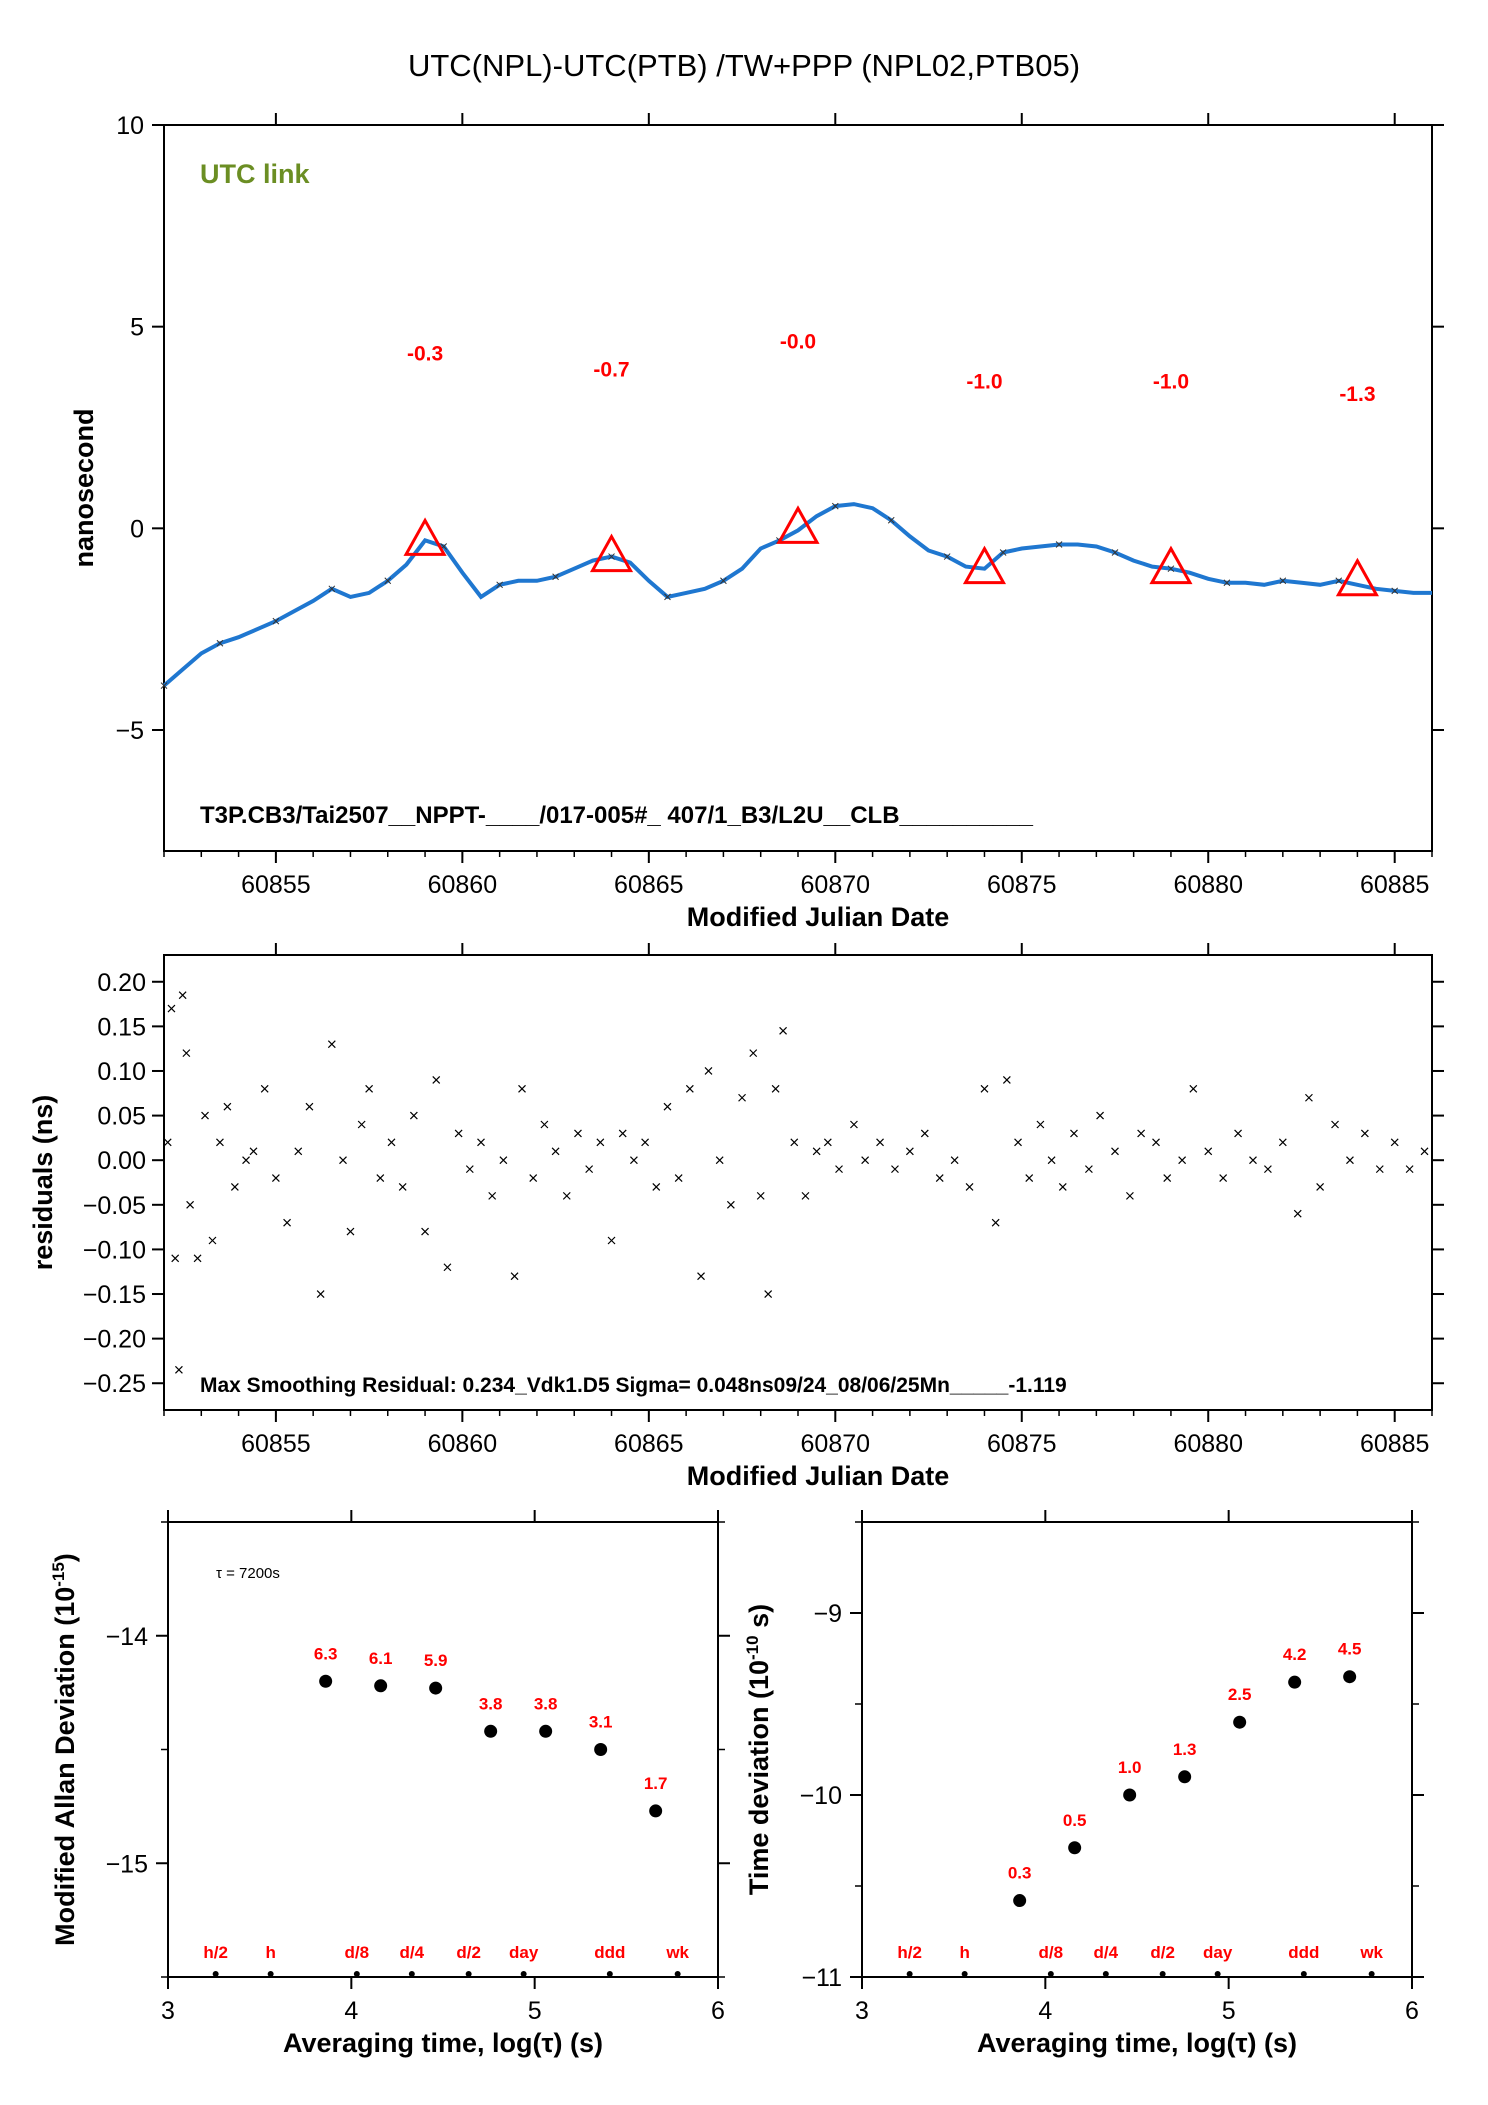 This screenshot has height=2105, width=1488. I want to click on tdev-x-tick-label: 5, so click(1229, 2011).